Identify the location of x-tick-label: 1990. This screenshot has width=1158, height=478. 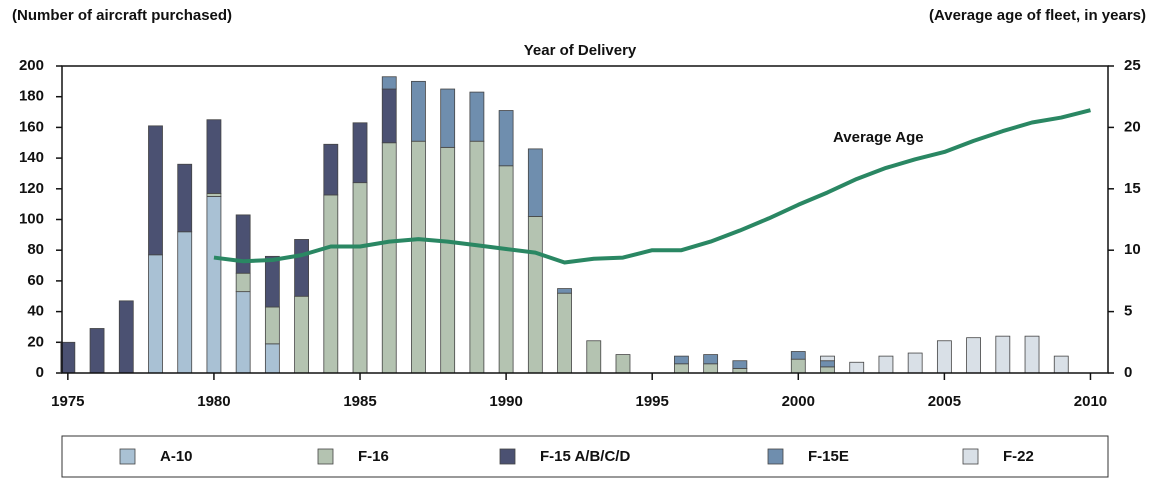
(505, 401).